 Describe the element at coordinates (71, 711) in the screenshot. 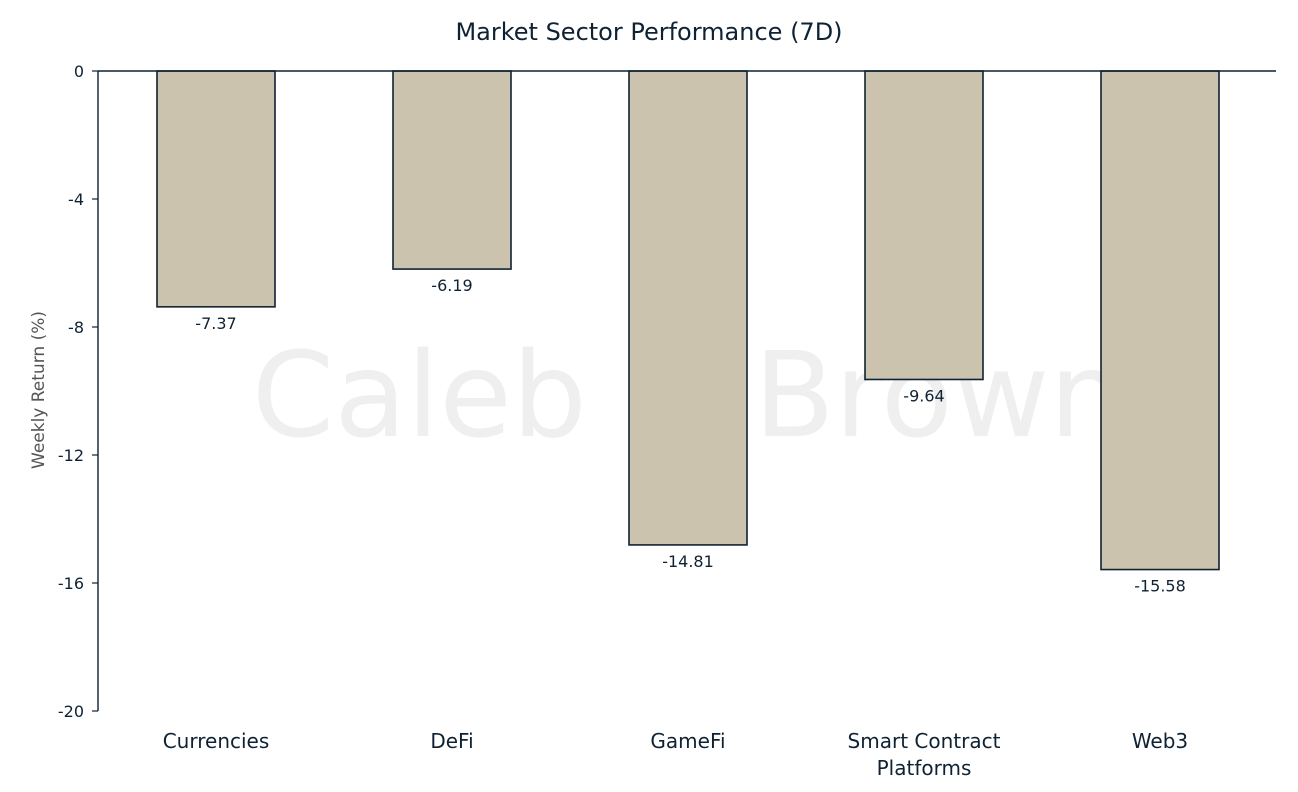

I see `y-tick-label: -20` at that location.